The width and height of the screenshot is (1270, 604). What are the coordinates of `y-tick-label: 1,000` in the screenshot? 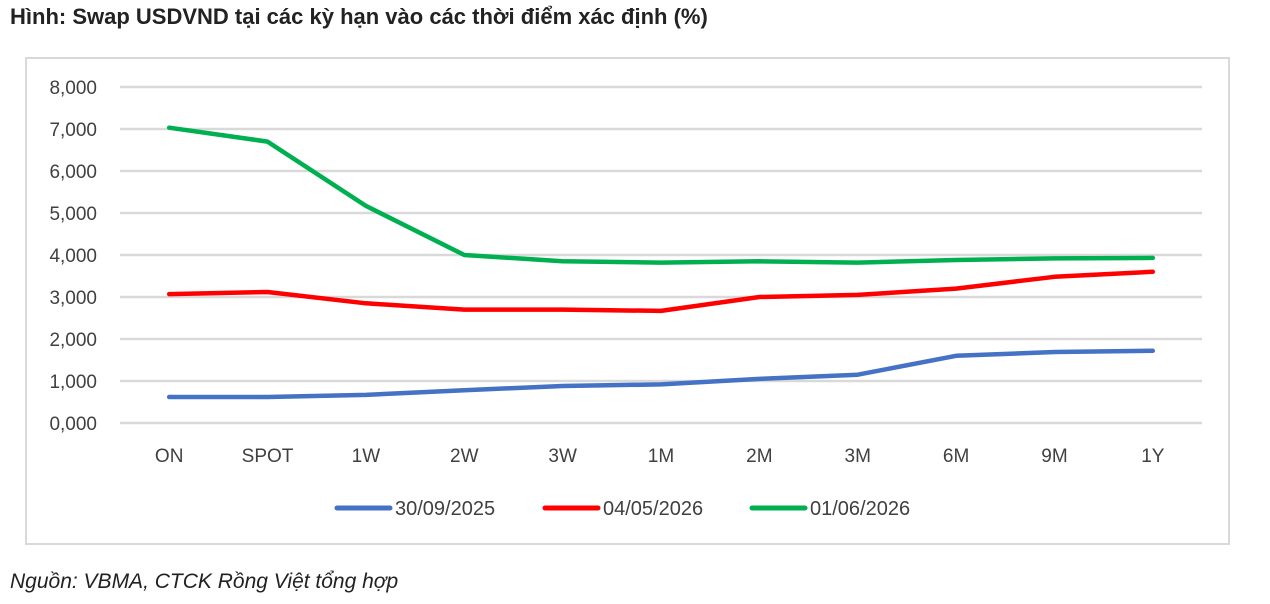 It's located at (73, 382).